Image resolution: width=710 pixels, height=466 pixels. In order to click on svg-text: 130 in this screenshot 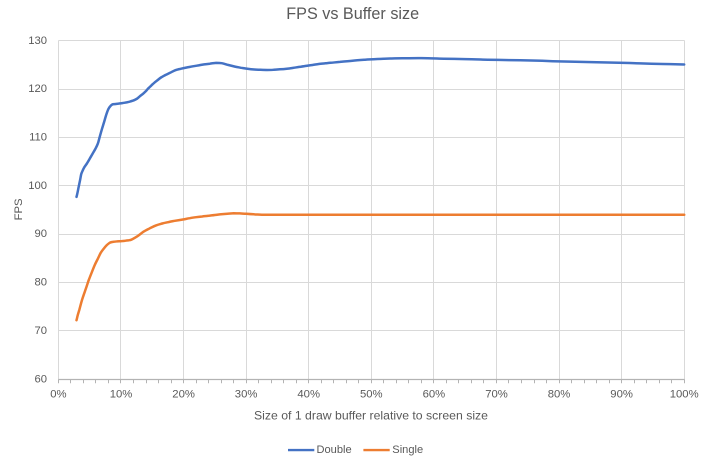, I will do `click(37, 41)`.